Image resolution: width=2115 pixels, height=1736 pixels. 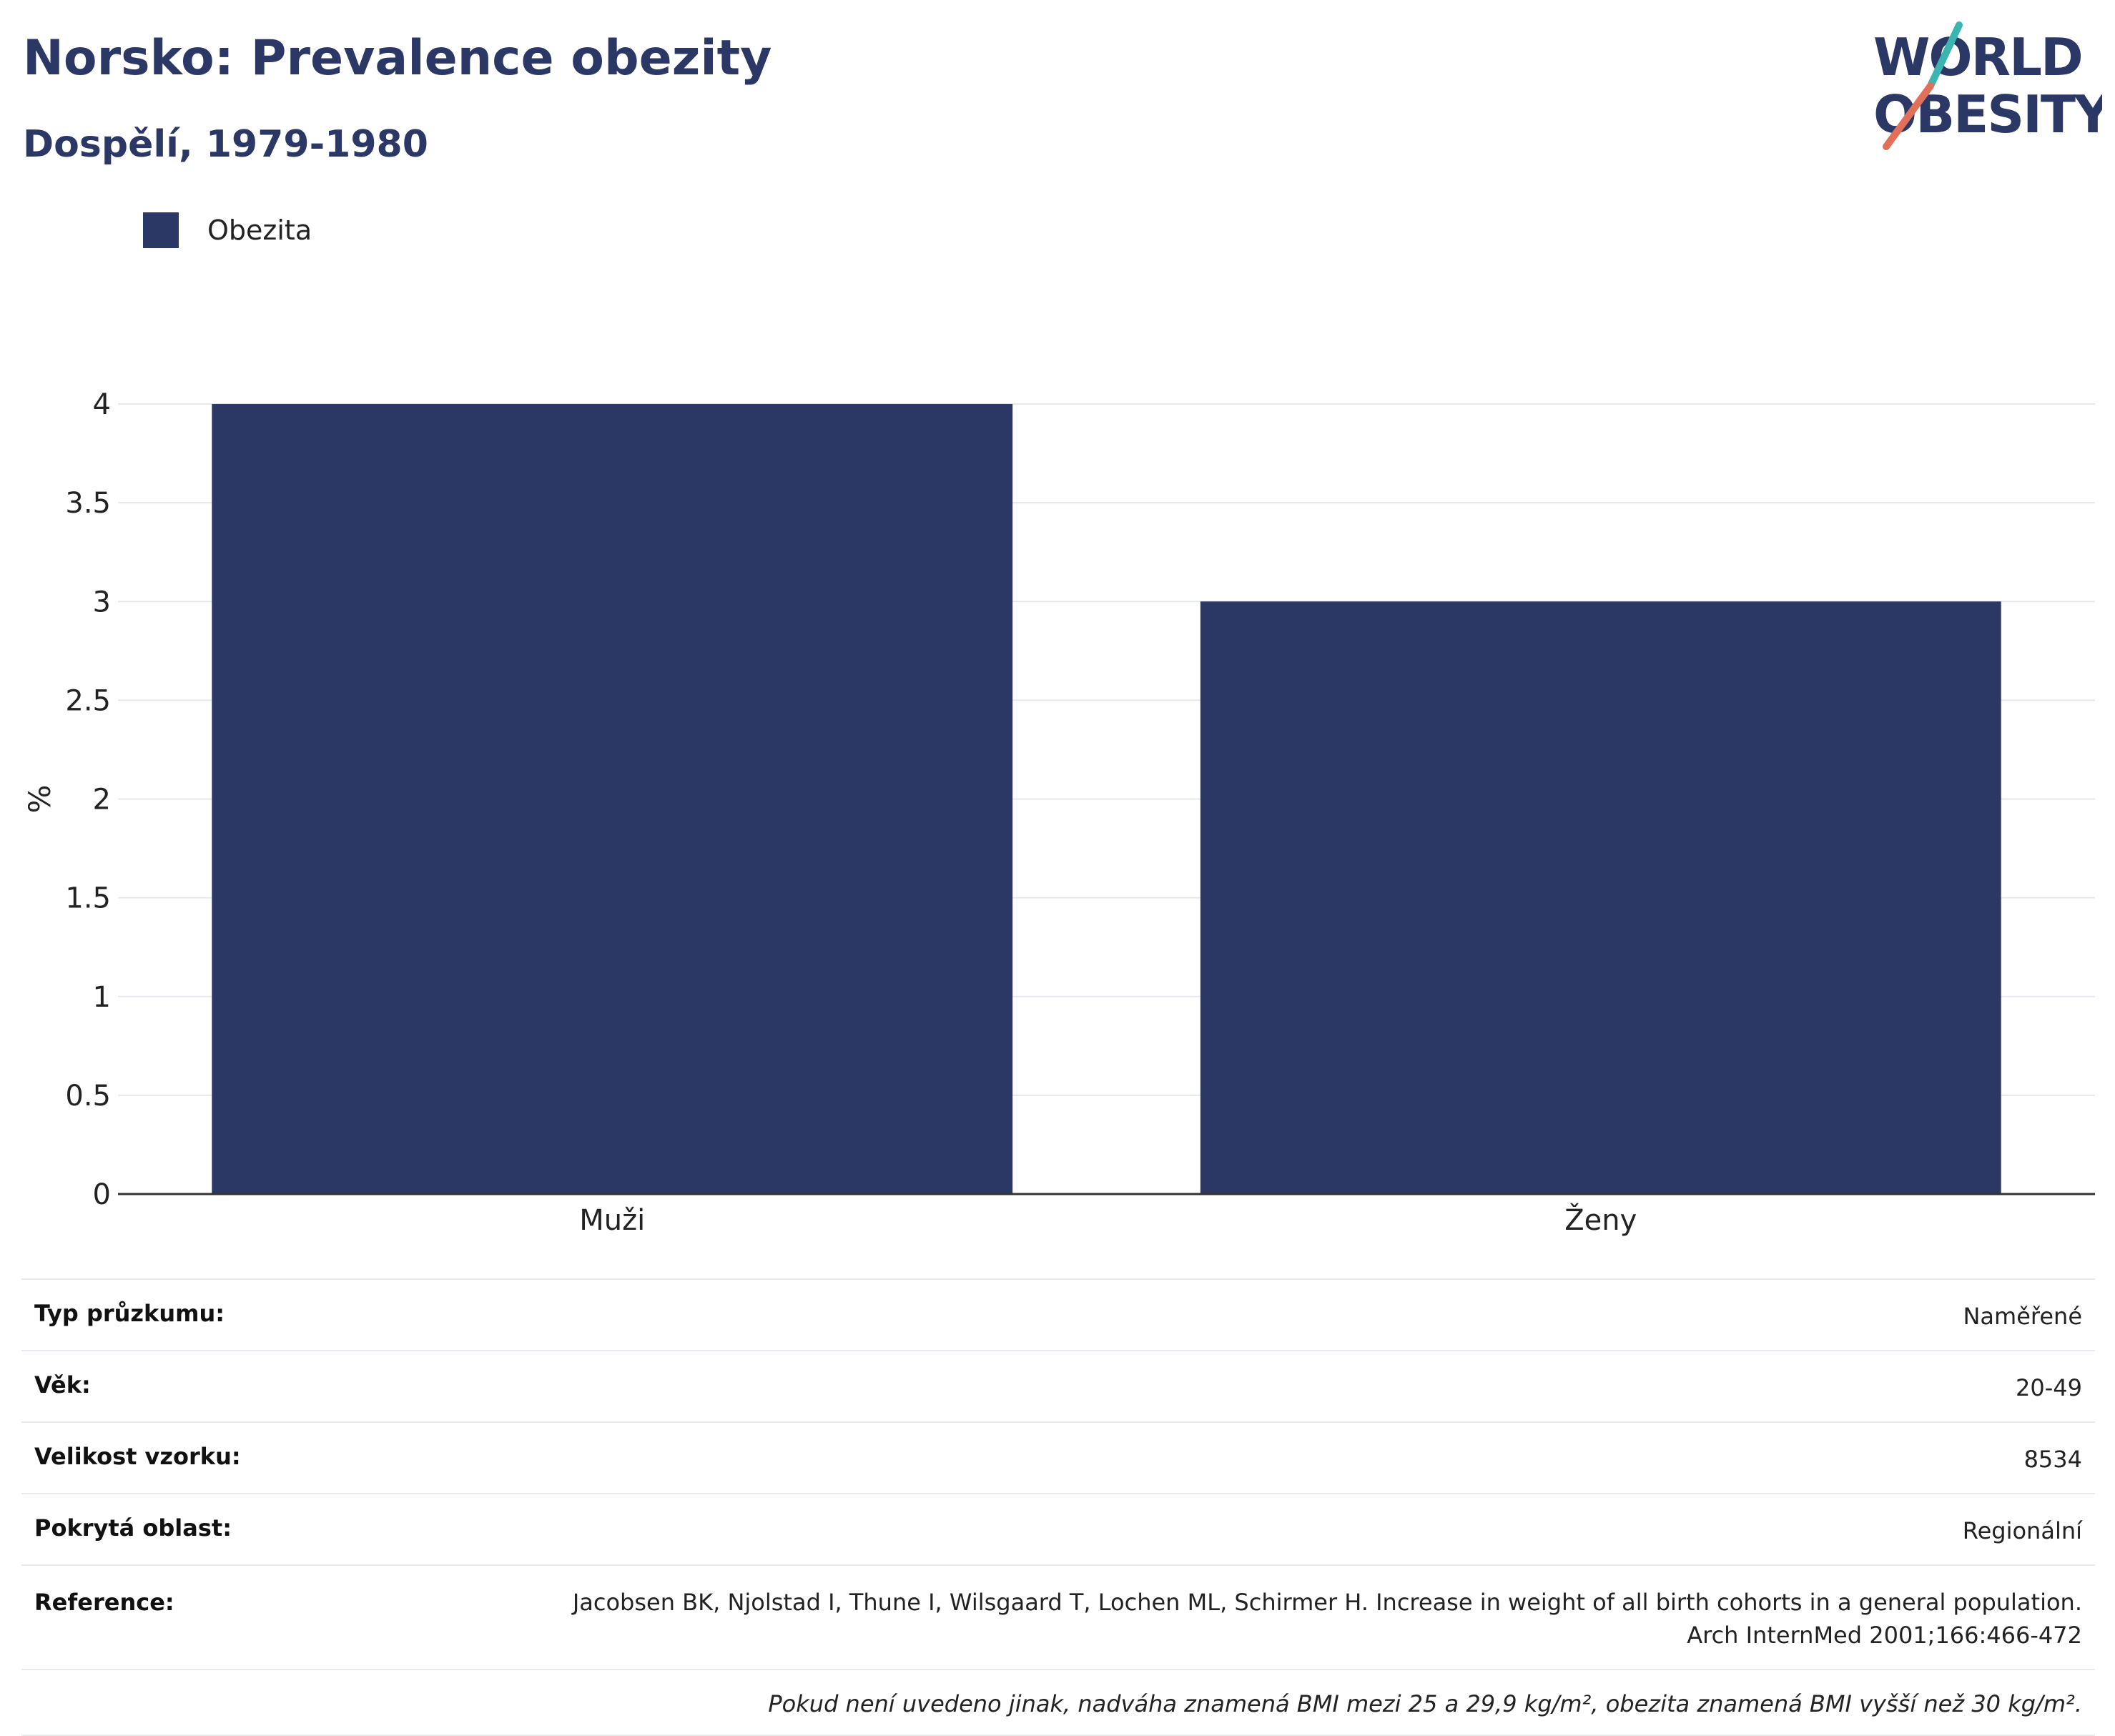 What do you see at coordinates (1058, 1457) in the screenshot?
I see `info-row-sample-size: Velikost vzorku: 8534` at bounding box center [1058, 1457].